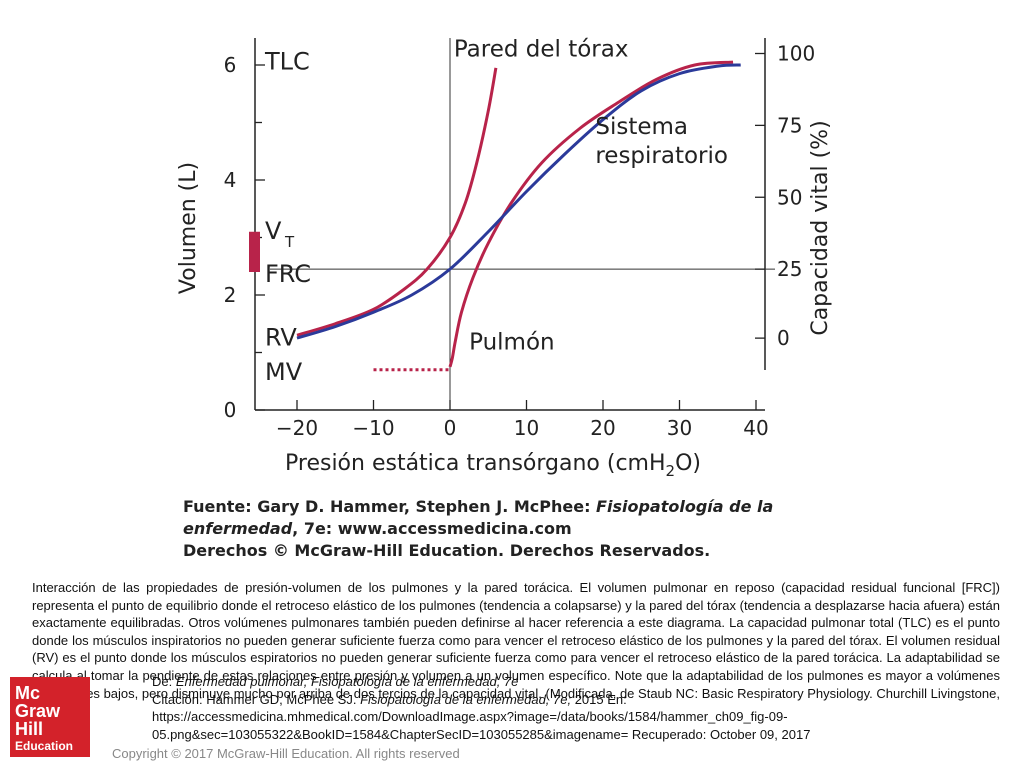 The height and width of the screenshot is (768, 1024). What do you see at coordinates (28, 693) in the screenshot?
I see `logo-line1: Mc` at bounding box center [28, 693].